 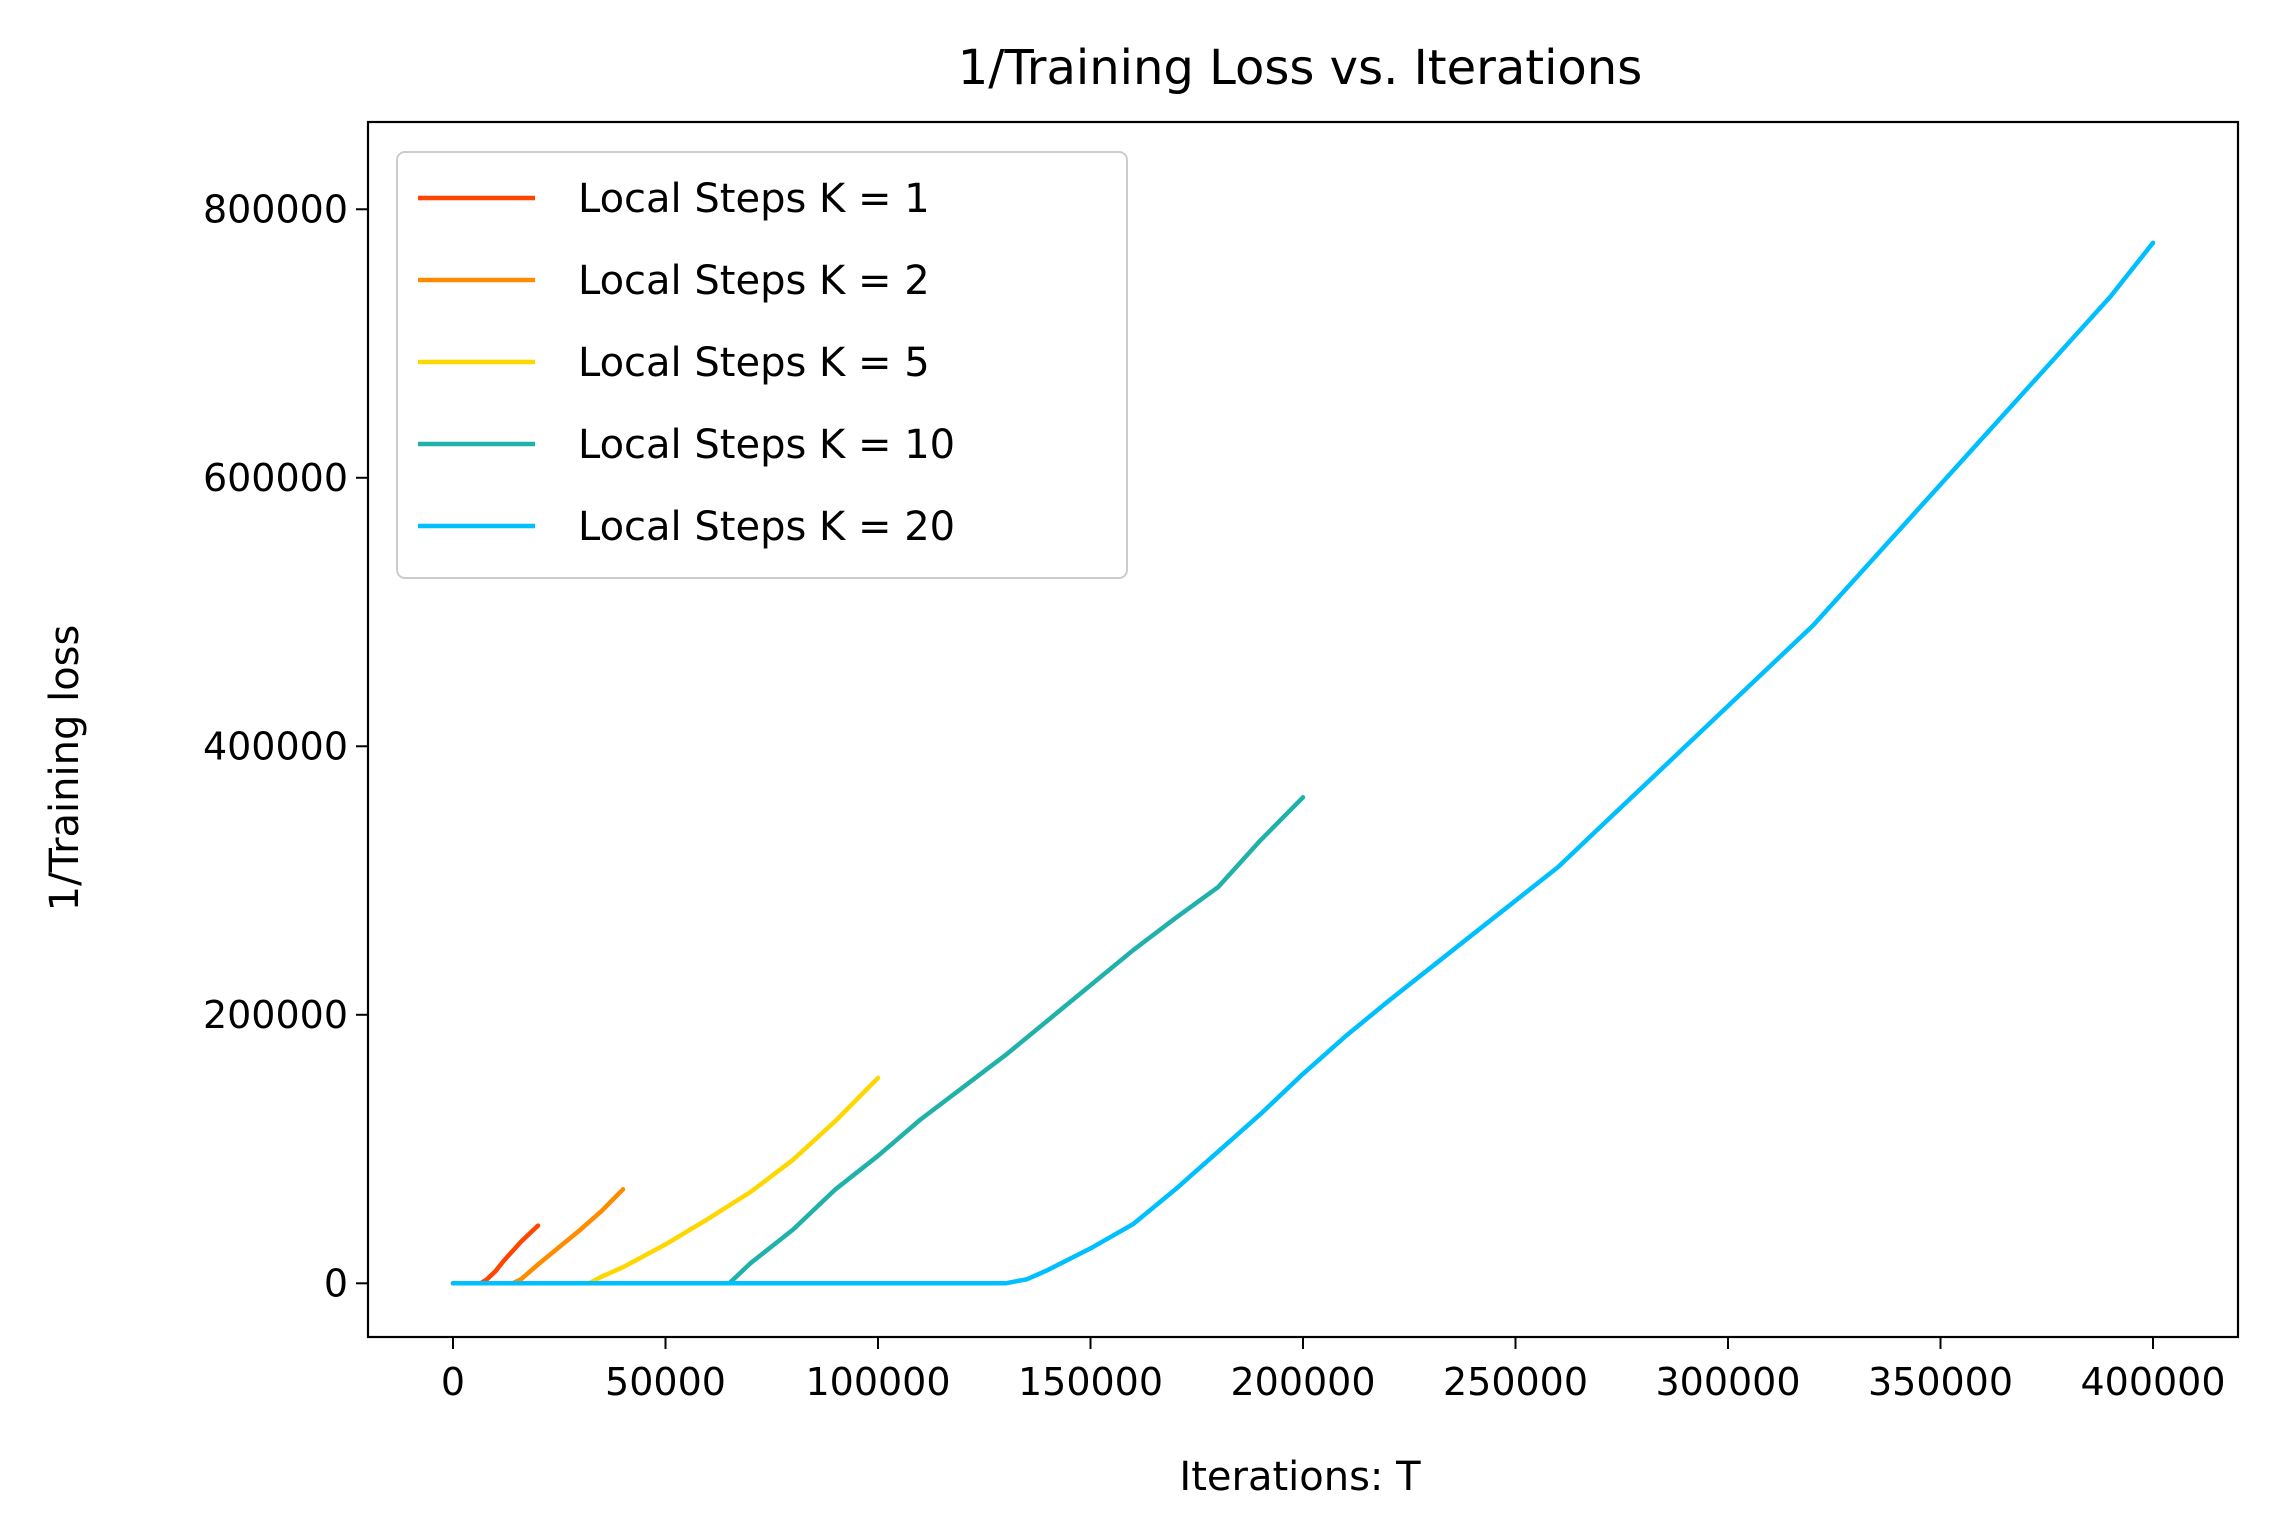 I want to click on legend-label: Local Steps K = 2, so click(x=754, y=281).